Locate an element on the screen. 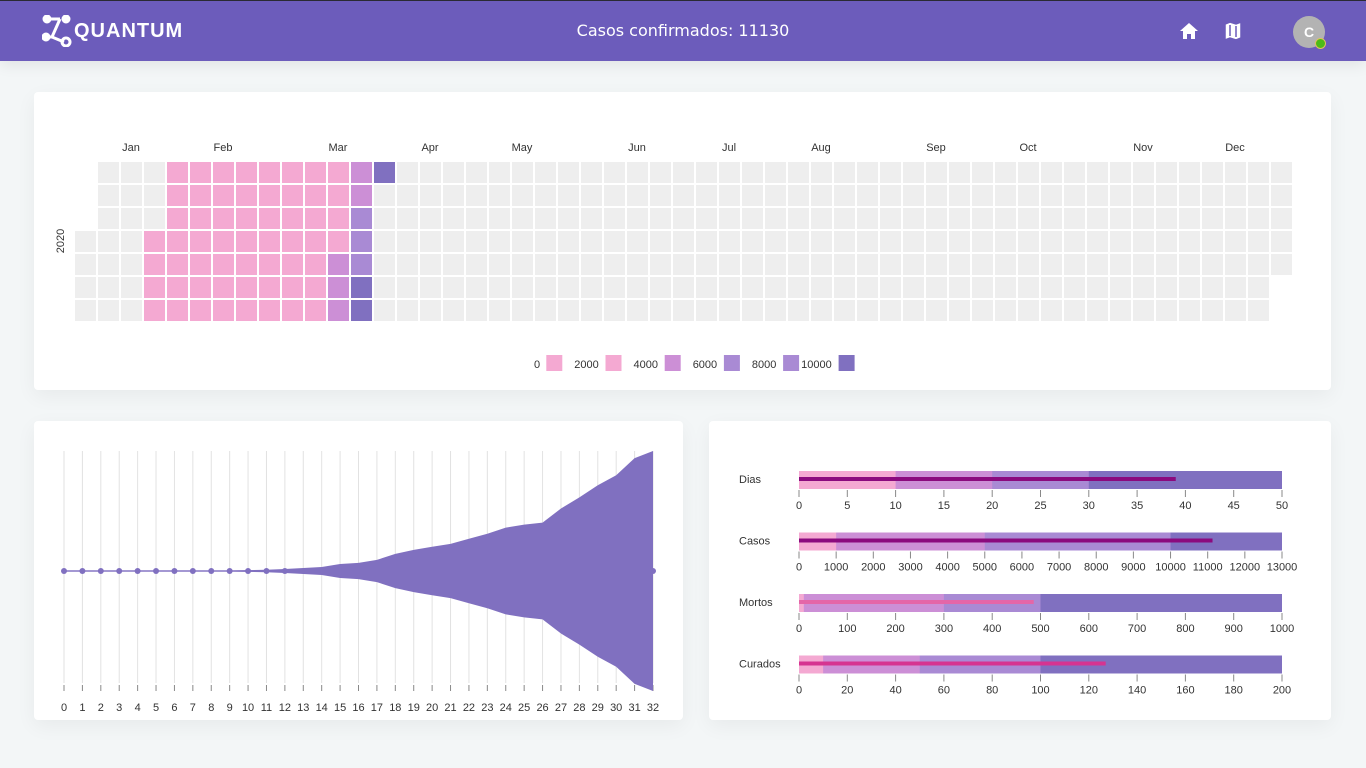 The image size is (1366, 768). legend-label: 10000 is located at coordinates (816, 365).